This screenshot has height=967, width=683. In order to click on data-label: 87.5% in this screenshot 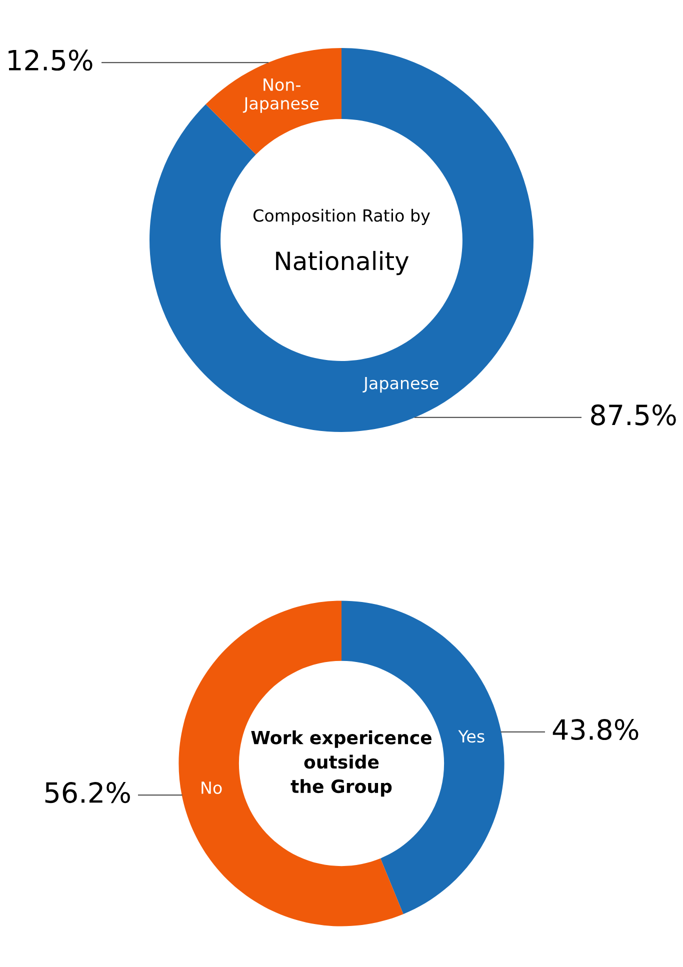, I will do `click(633, 415)`.